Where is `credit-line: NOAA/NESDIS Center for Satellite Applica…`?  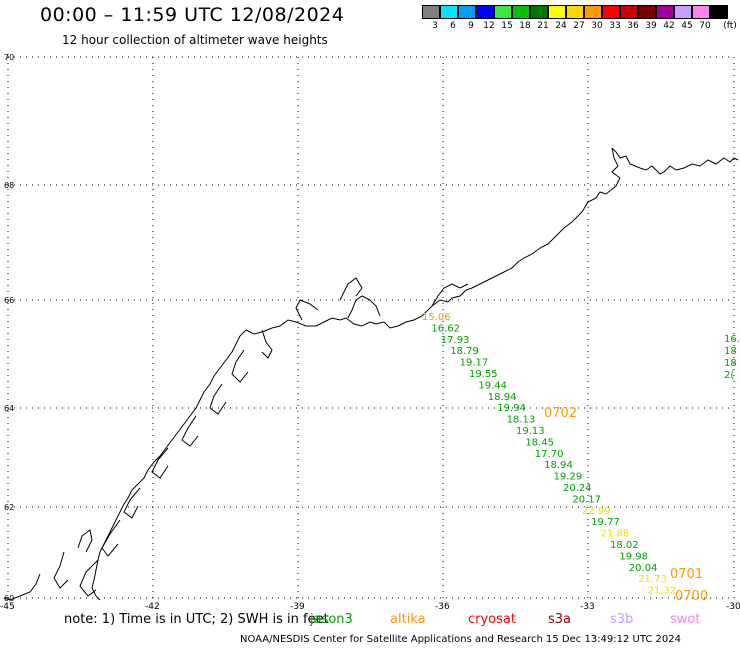 credit-line: NOAA/NESDIS Center for Satellite Applica… is located at coordinates (461, 639).